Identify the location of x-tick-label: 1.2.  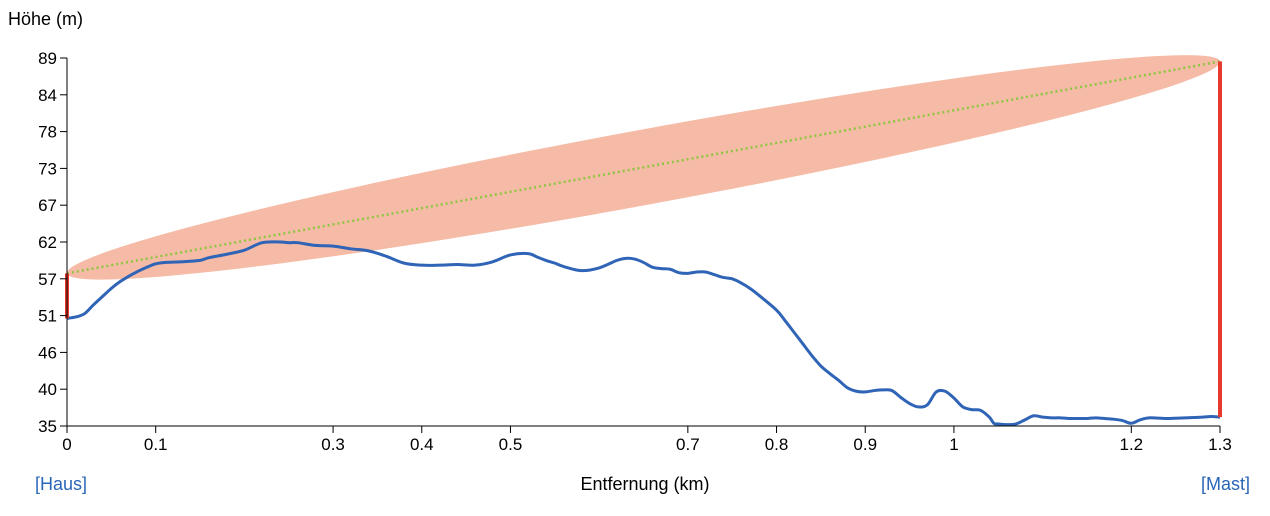
(1131, 444).